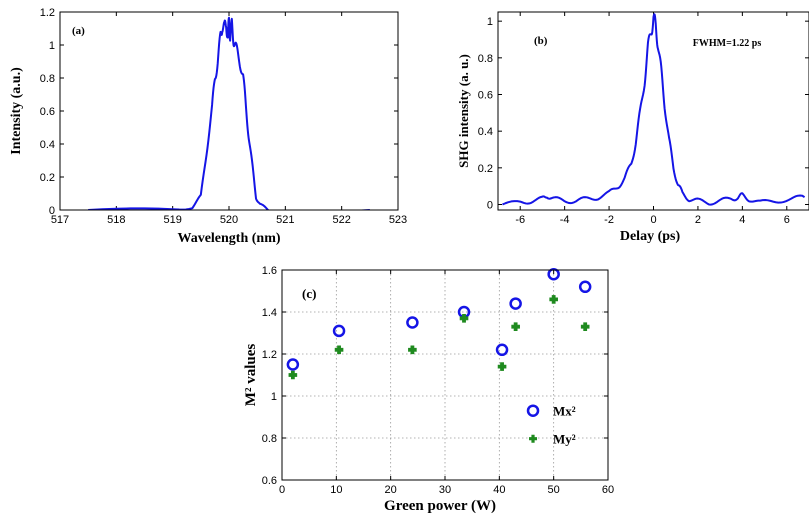 The width and height of the screenshot is (809, 518). Describe the element at coordinates (229, 220) in the screenshot. I see `panel-a-xtick-label: 520` at that location.